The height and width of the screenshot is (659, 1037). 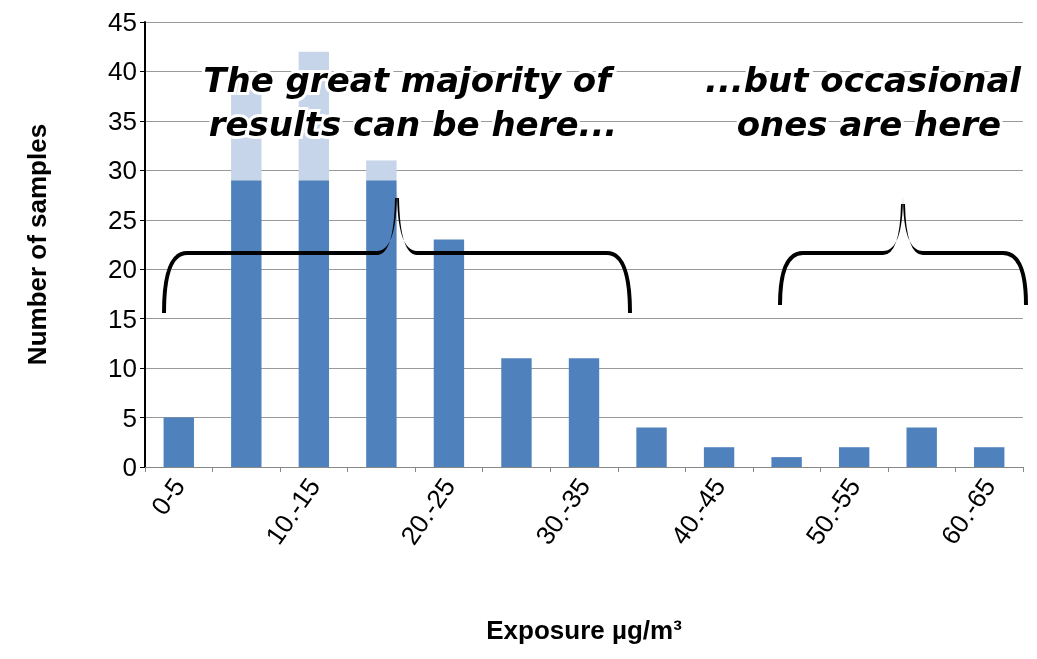 What do you see at coordinates (37, 244) in the screenshot?
I see `y-axis-title: Number of samples` at bounding box center [37, 244].